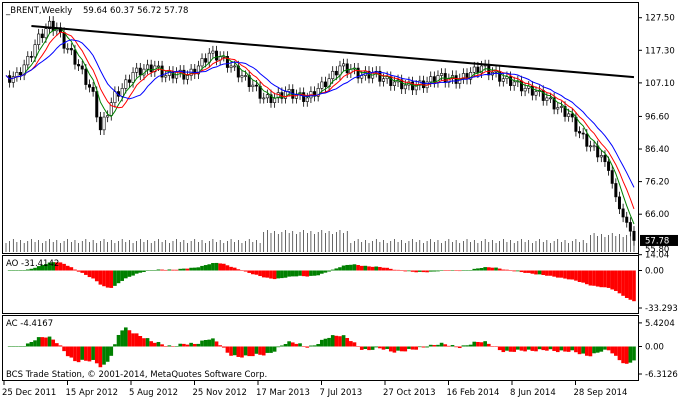 Image resolution: width=680 pixels, height=404 pixels. Describe the element at coordinates (657, 150) in the screenshot. I see `price-tick-label: 86.40` at that location.